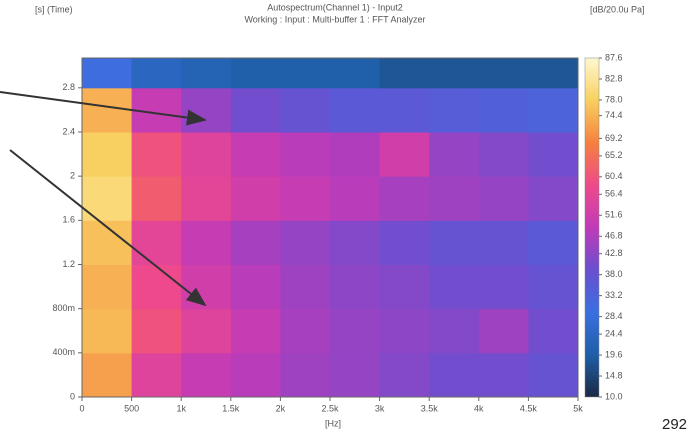  What do you see at coordinates (614, 295) in the screenshot?
I see `colorbar-tick-label: 33.2` at bounding box center [614, 295].